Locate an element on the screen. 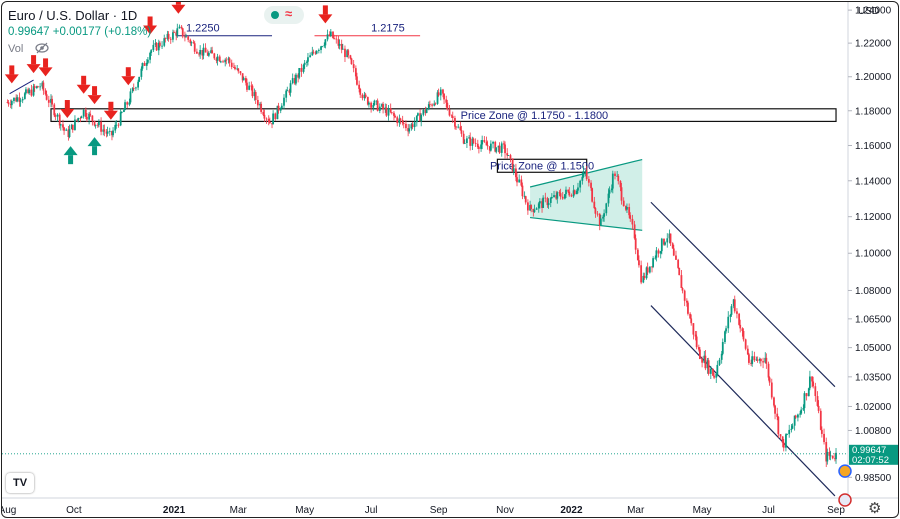 This screenshot has width=900, height=519. time-tick-label: Mar is located at coordinates (239, 510).